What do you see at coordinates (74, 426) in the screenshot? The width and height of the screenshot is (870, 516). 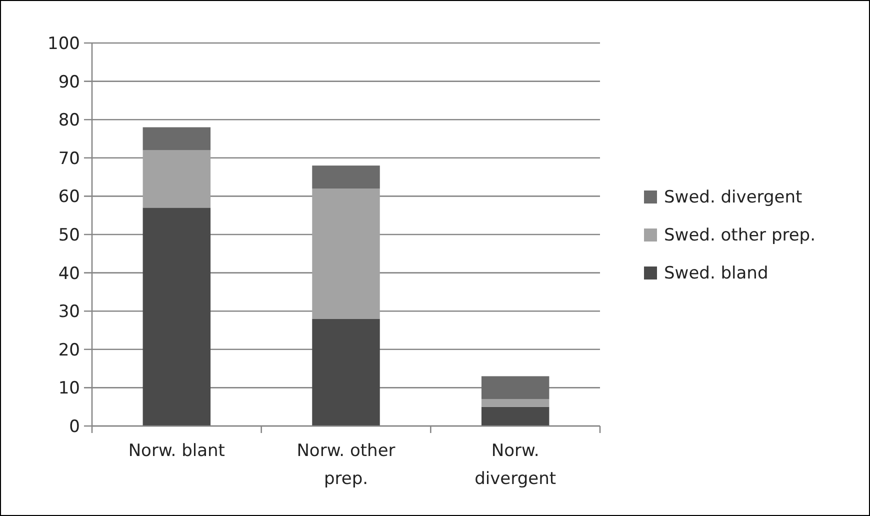 I see `y-tick-label: 0` at bounding box center [74, 426].